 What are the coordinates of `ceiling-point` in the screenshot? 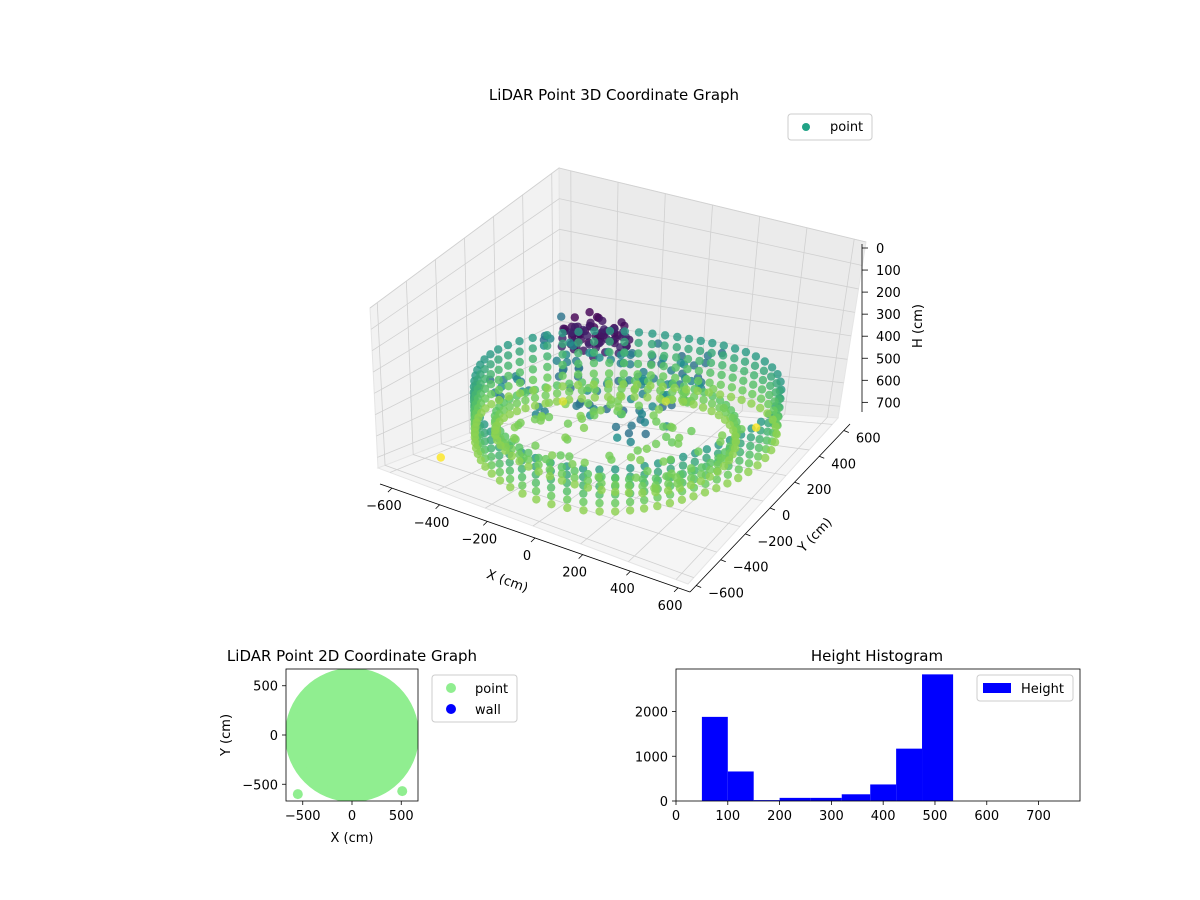 It's located at (602, 321).